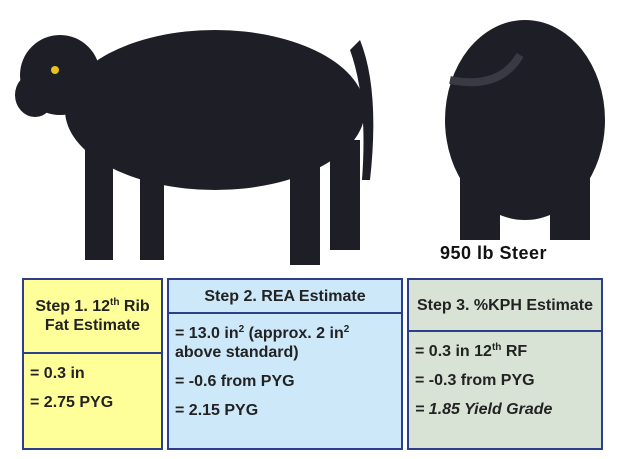  I want to click on step-line: = -0.3 from PYG, so click(505, 380).